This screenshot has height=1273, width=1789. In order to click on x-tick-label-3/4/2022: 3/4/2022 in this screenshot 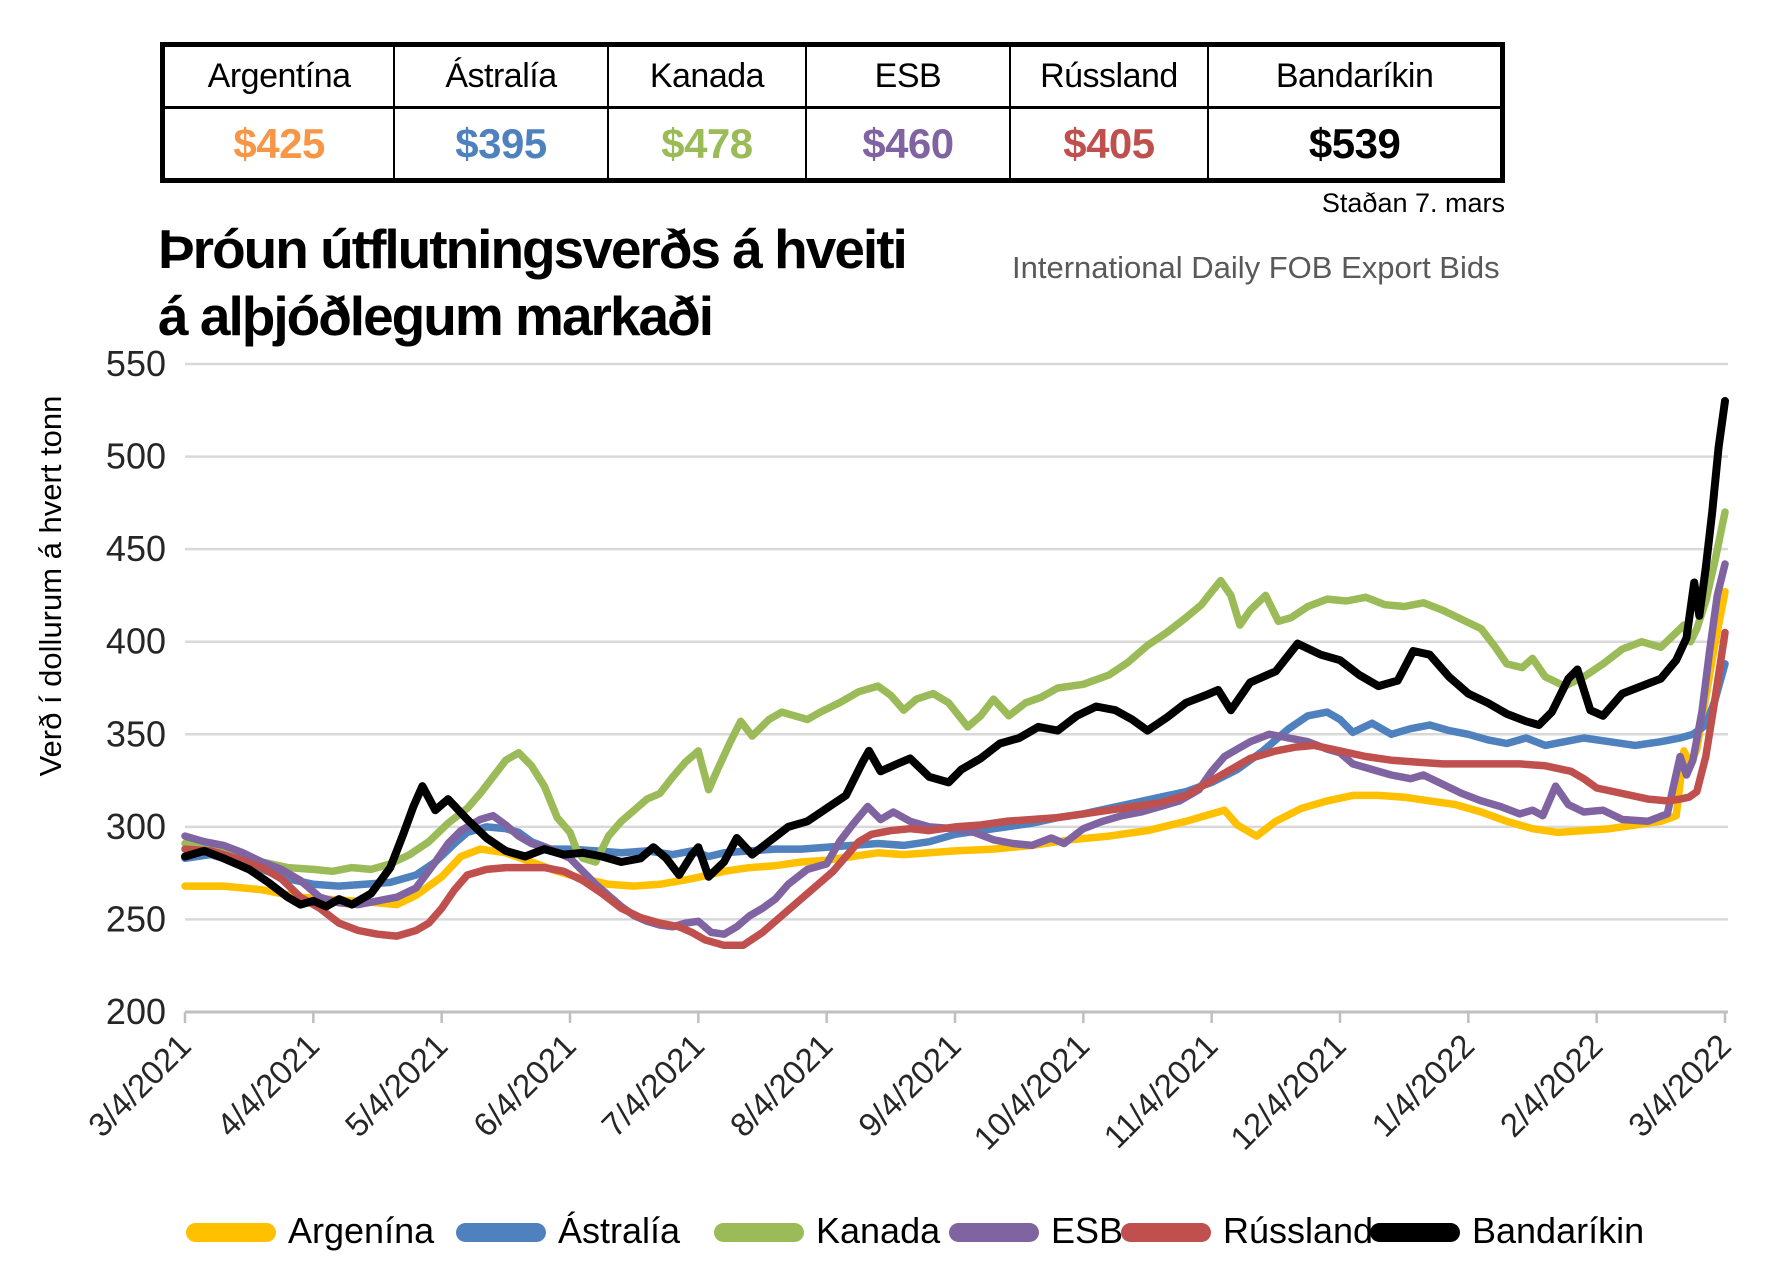, I will do `click(1679, 1085)`.